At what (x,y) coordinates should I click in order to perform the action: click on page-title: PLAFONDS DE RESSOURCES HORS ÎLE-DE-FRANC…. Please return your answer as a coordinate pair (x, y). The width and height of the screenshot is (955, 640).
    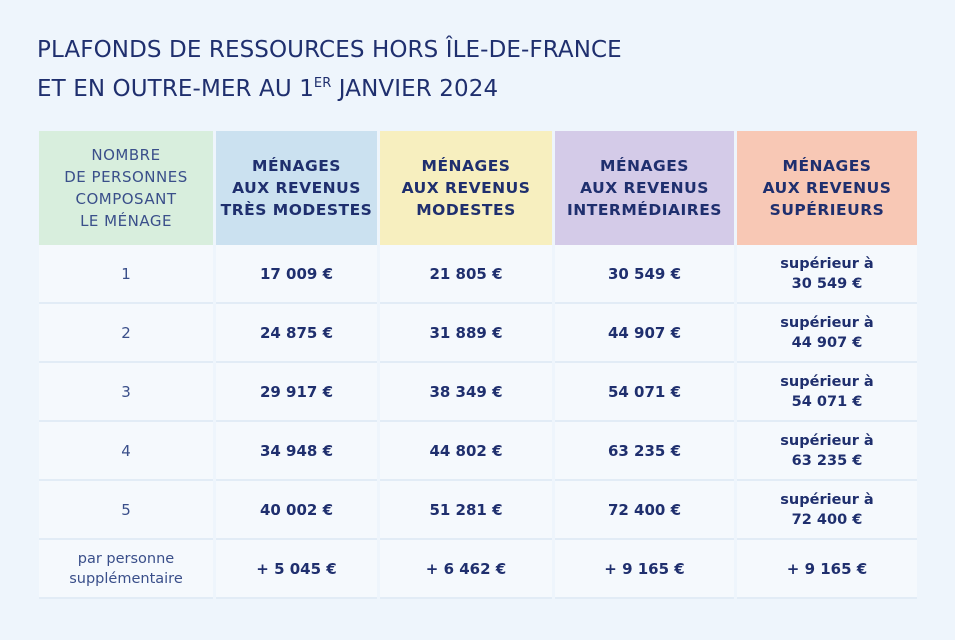
    Looking at the image, I should click on (329, 70).